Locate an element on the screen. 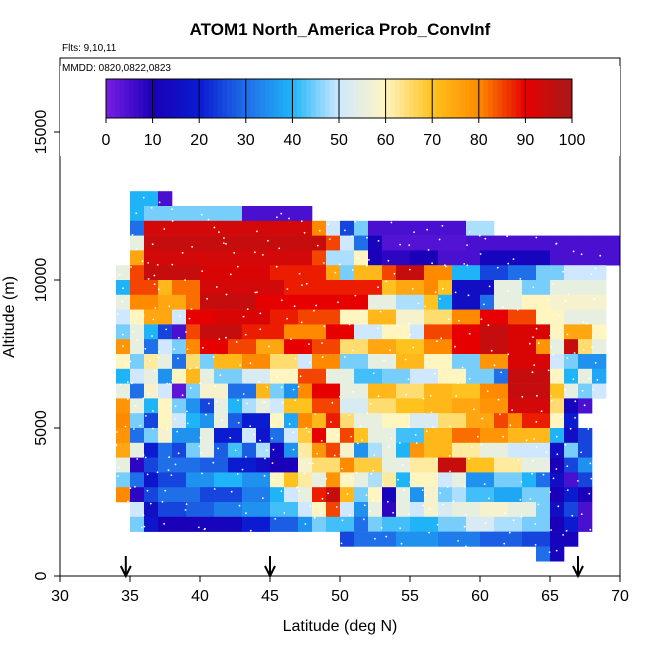 The height and width of the screenshot is (650, 650). flights-note: Flts: 9,10,11 is located at coordinates (89, 48).